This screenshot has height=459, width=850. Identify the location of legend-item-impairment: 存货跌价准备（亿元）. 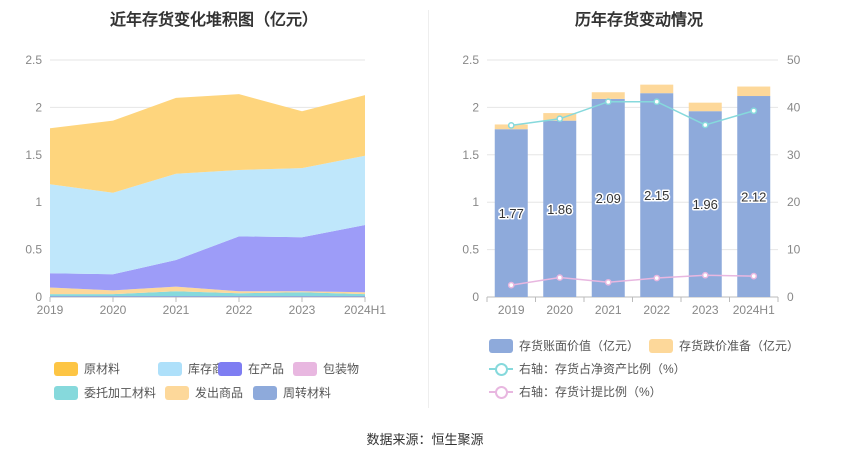
(724, 345).